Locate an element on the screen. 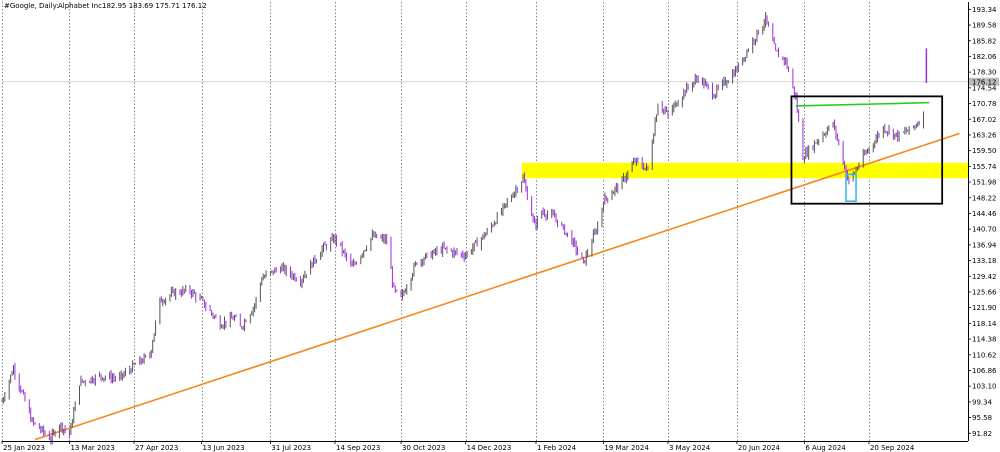  y-tick-label-27: 91.82 is located at coordinates (982, 434).